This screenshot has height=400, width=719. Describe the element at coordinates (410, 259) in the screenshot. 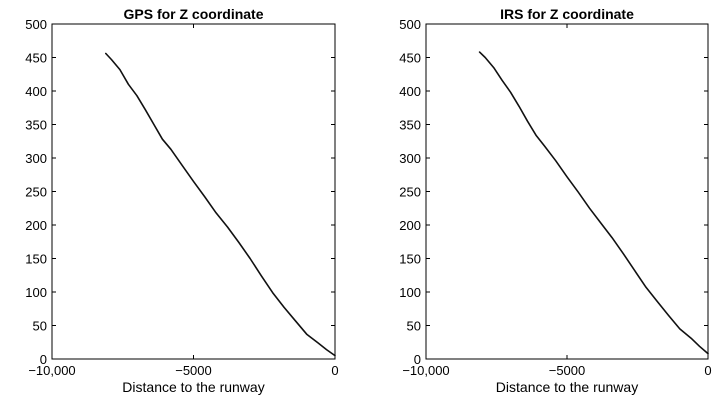

I see `y-tick-label-2-150: 150` at that location.